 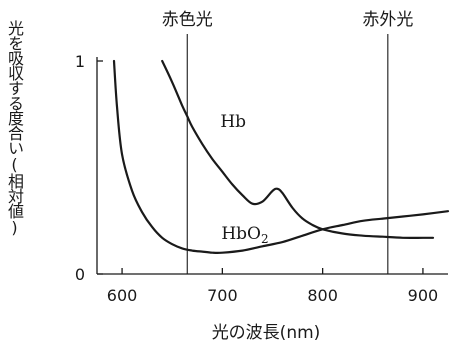 What do you see at coordinates (244, 235) in the screenshot?
I see `series-label-hbo2: HbO2` at bounding box center [244, 235].